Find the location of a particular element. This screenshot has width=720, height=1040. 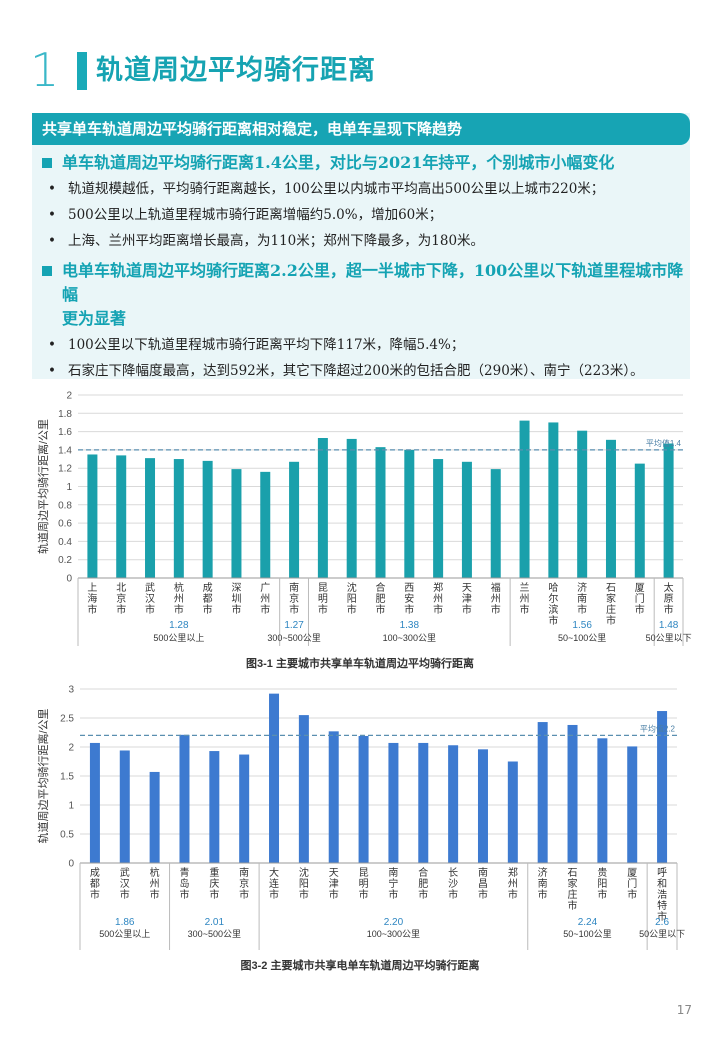

x-tick-label: 呼和浩特市 is located at coordinates (662, 895).